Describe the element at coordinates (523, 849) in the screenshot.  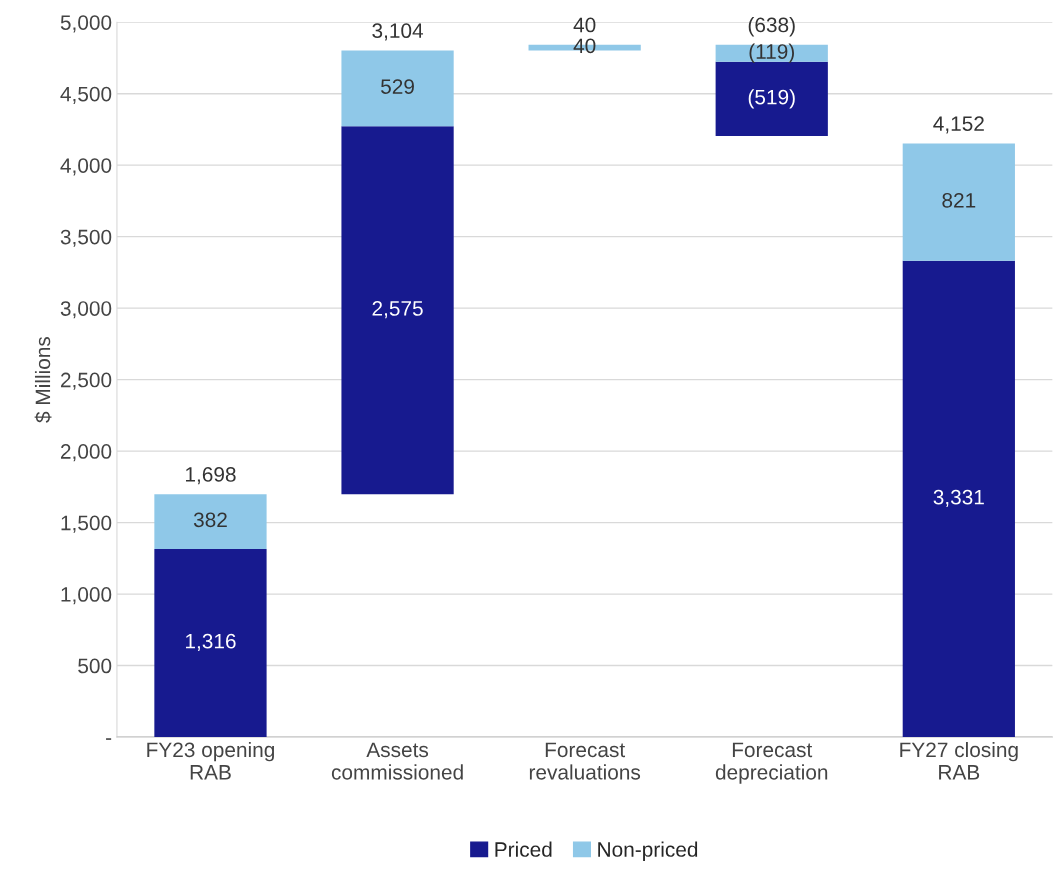
I see `legend-label: Priced` at that location.